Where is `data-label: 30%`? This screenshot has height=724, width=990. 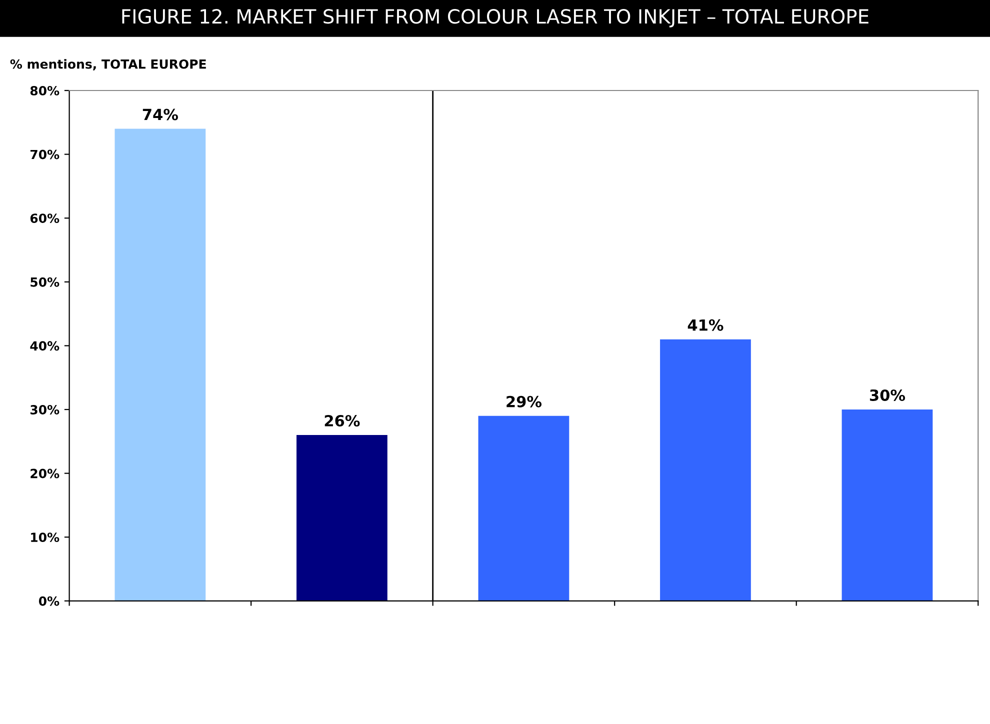 data-label: 30% is located at coordinates (888, 395).